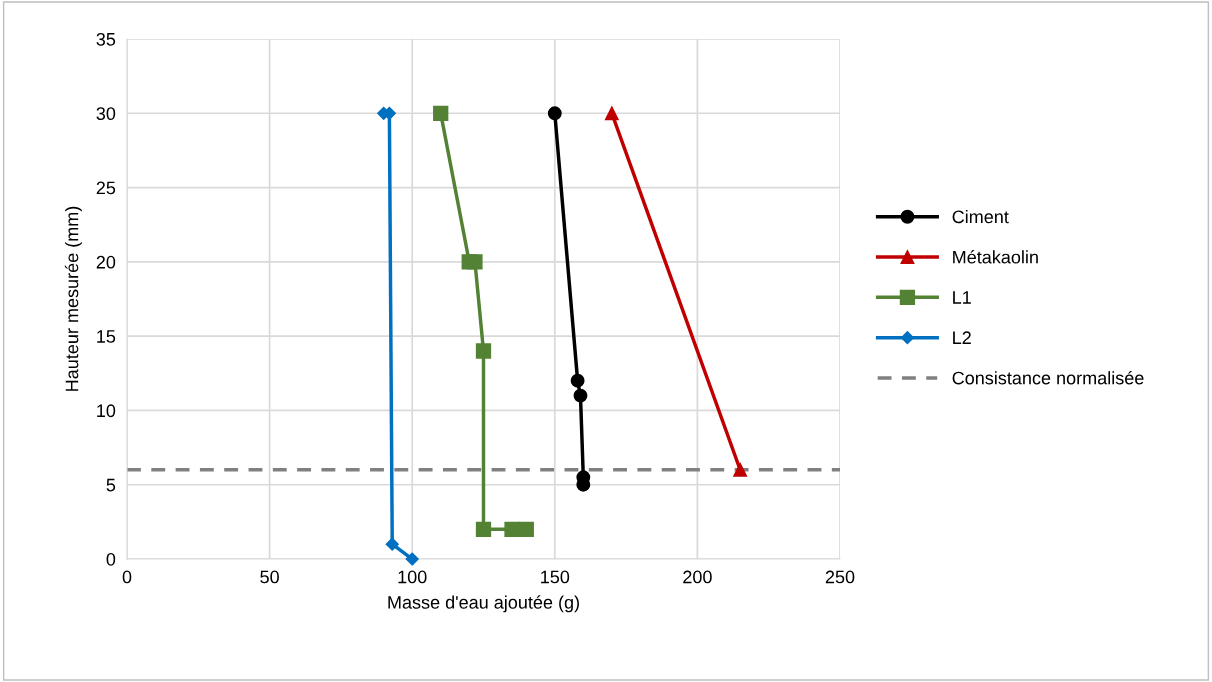  I want to click on y-tick-label: 15, so click(106, 336).